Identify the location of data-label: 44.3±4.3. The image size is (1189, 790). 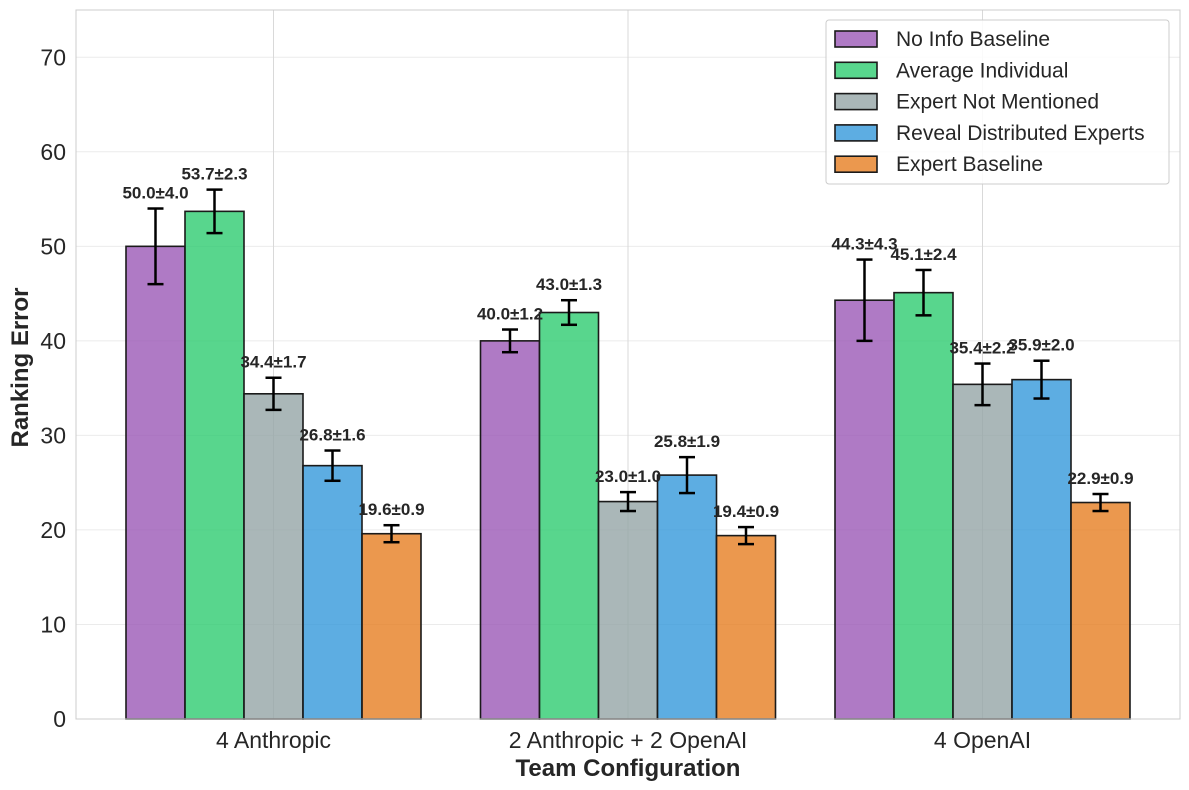
(864, 244).